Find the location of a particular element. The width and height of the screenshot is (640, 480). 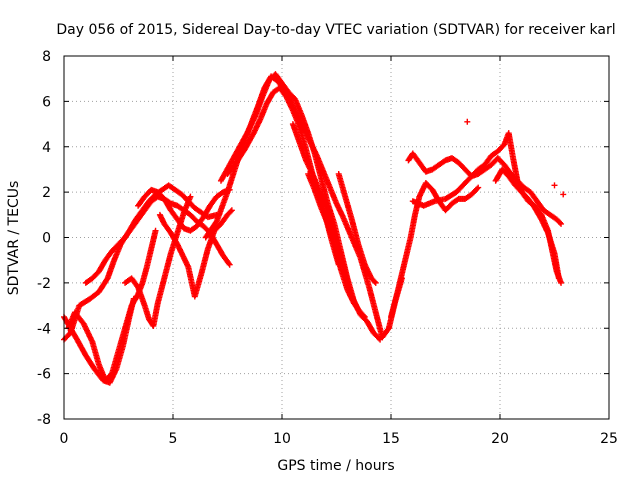

x-tick-label: 20 is located at coordinates (500, 439).